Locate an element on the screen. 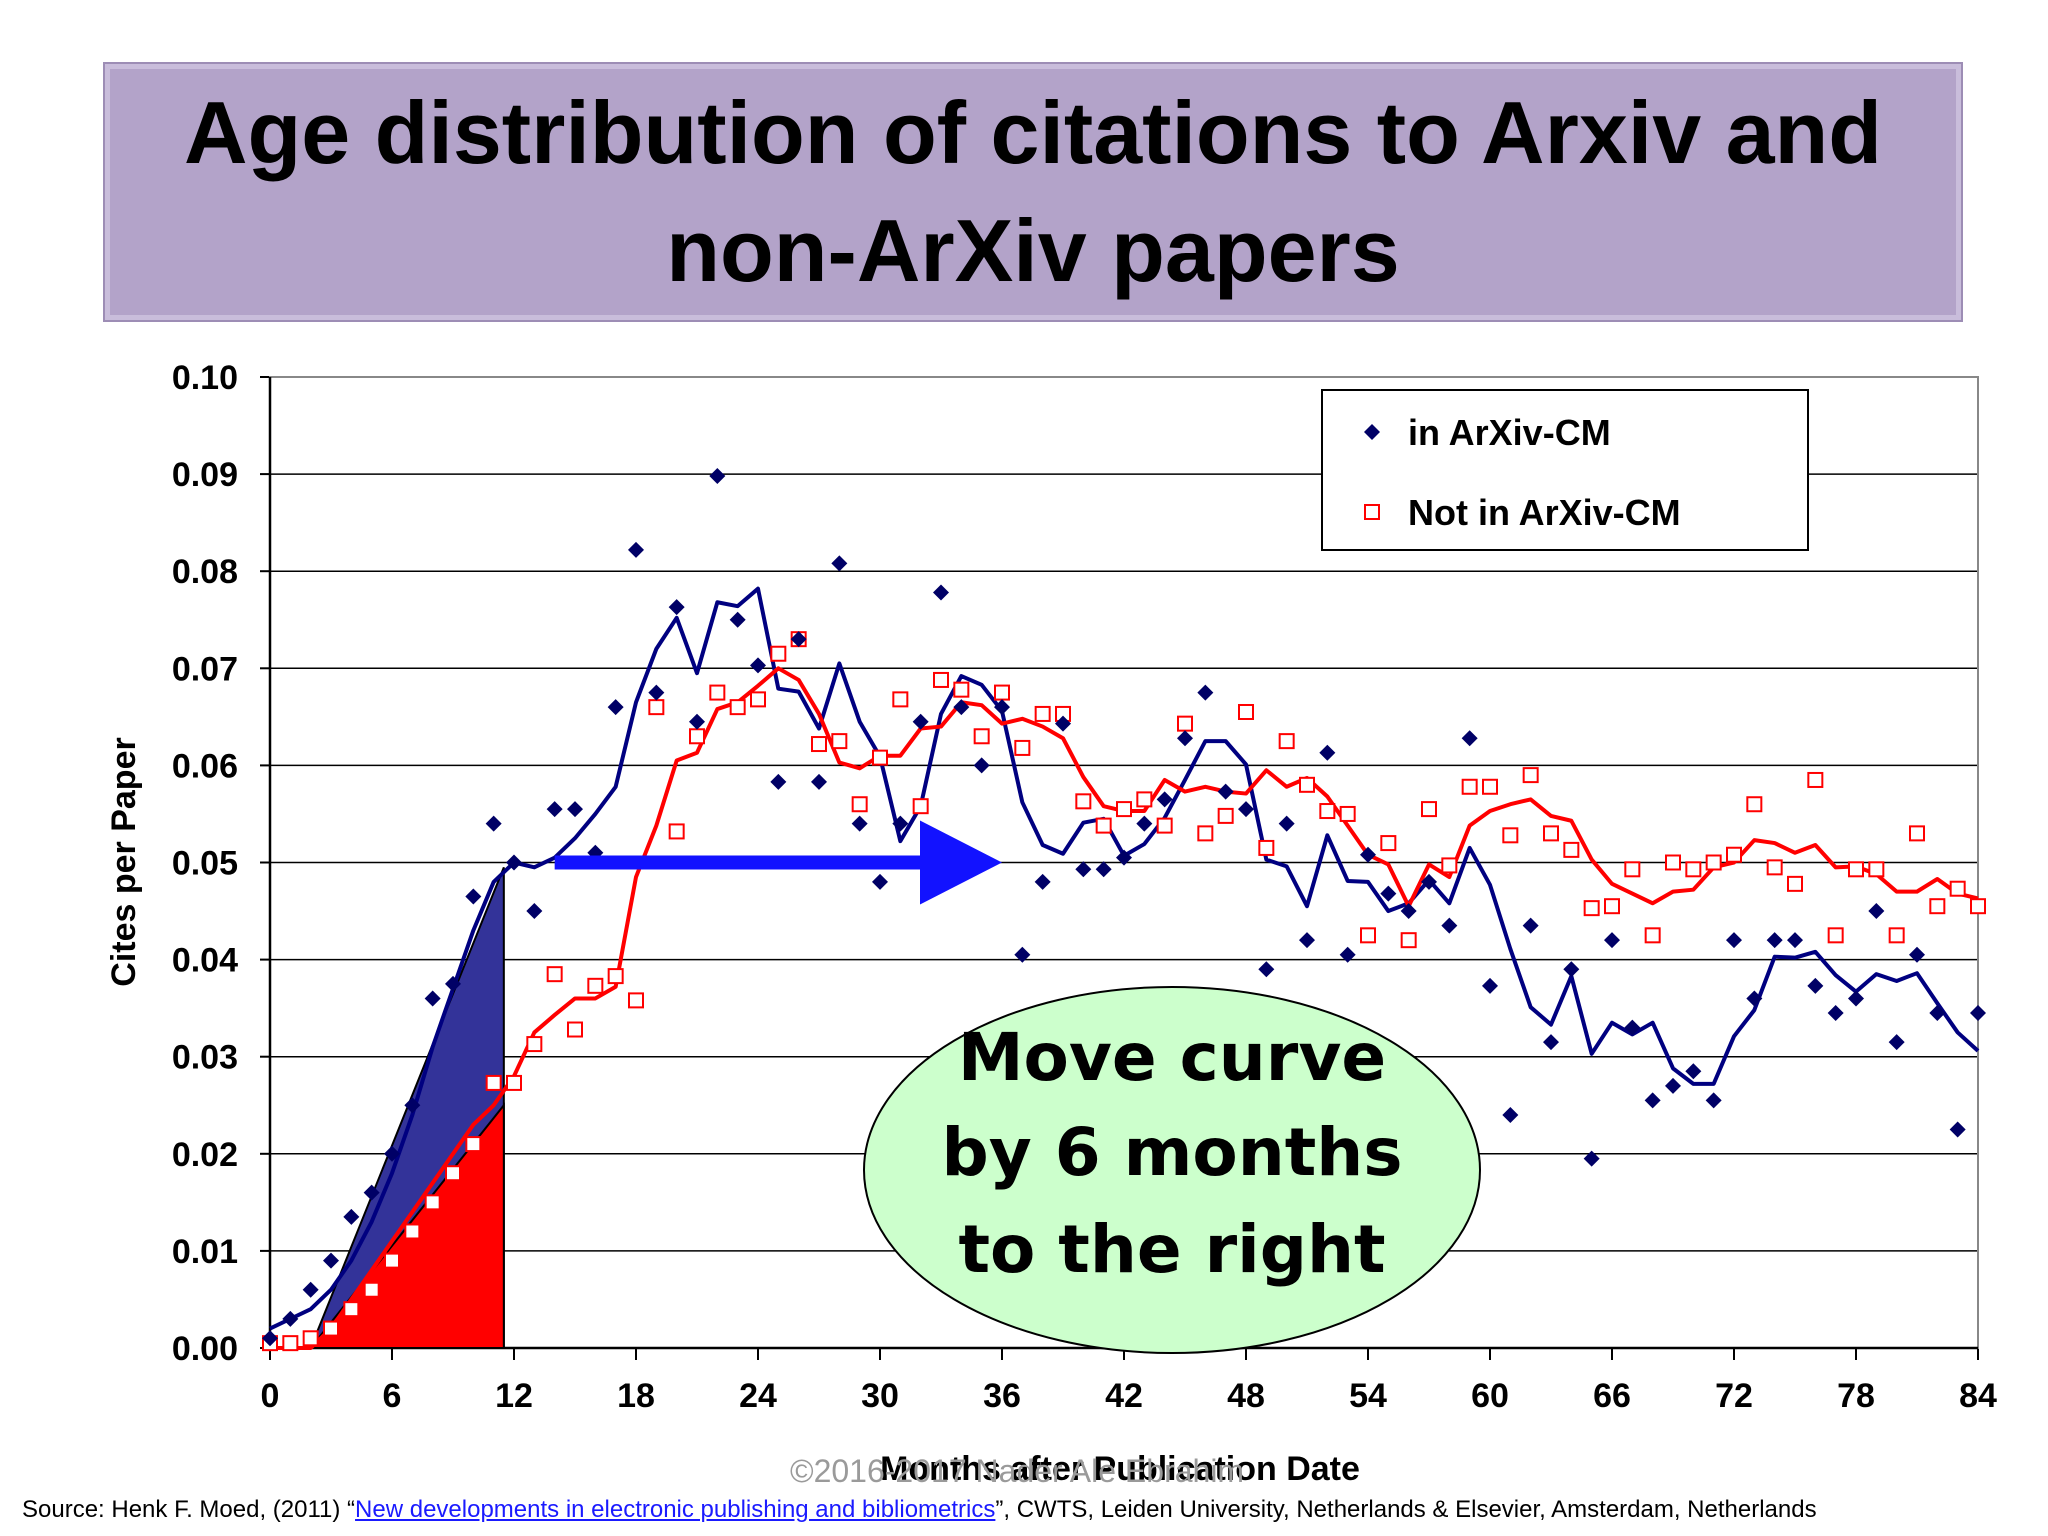 This screenshot has height=1536, width=2048. x-tick-label: 66 is located at coordinates (1612, 1396).